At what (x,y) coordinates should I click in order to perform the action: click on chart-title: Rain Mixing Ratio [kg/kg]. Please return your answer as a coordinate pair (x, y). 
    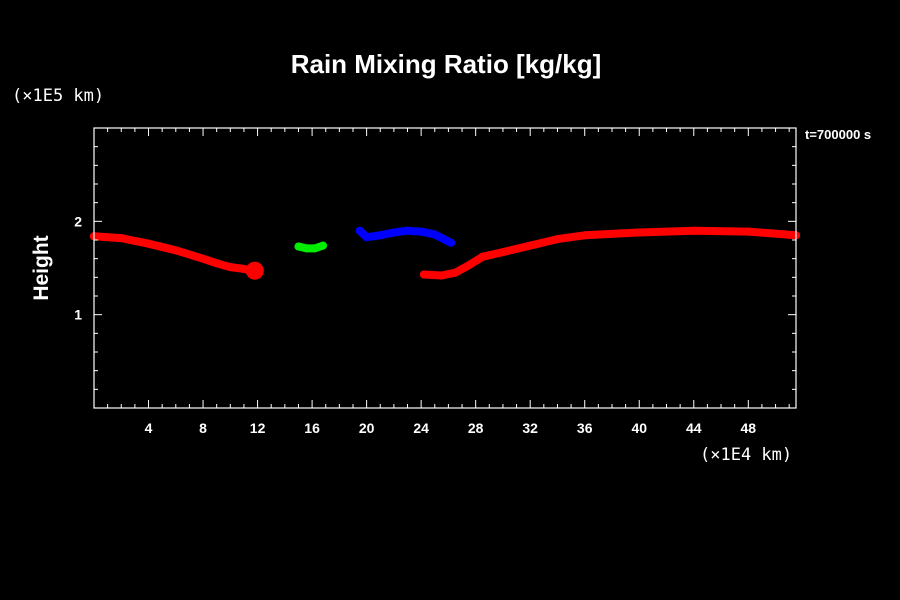
    Looking at the image, I should click on (446, 64).